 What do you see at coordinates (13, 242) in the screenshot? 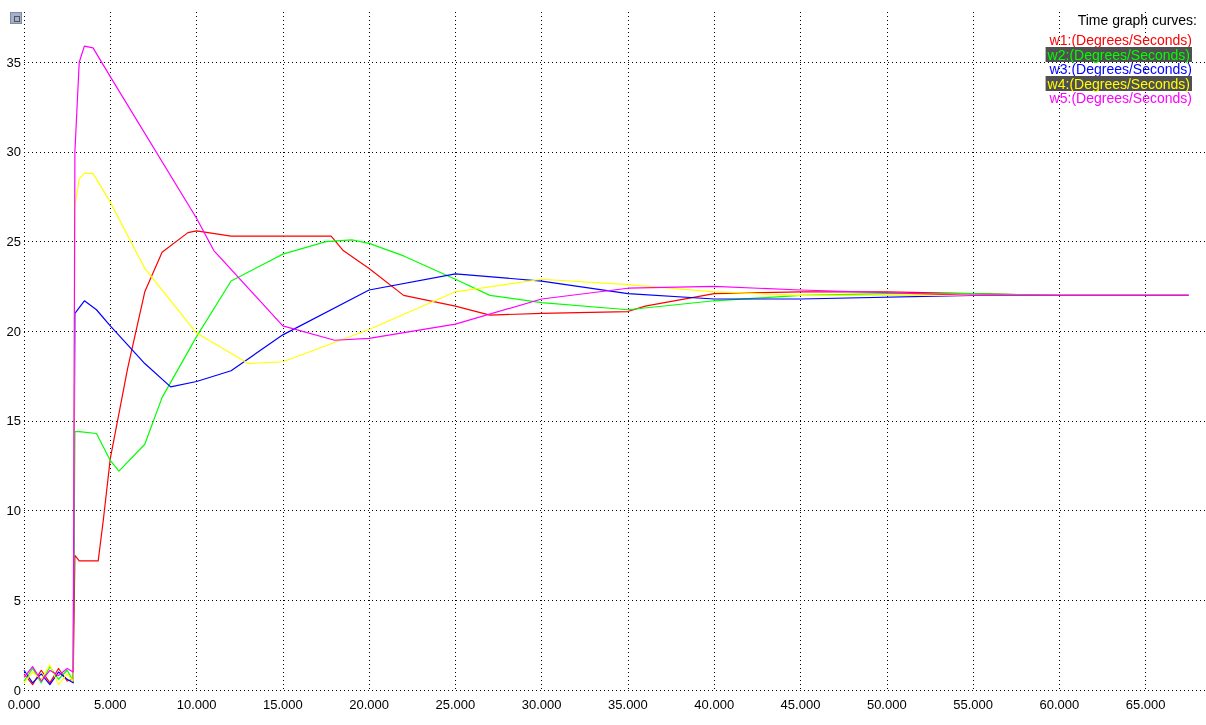
I see `y-tick-label: 25` at bounding box center [13, 242].